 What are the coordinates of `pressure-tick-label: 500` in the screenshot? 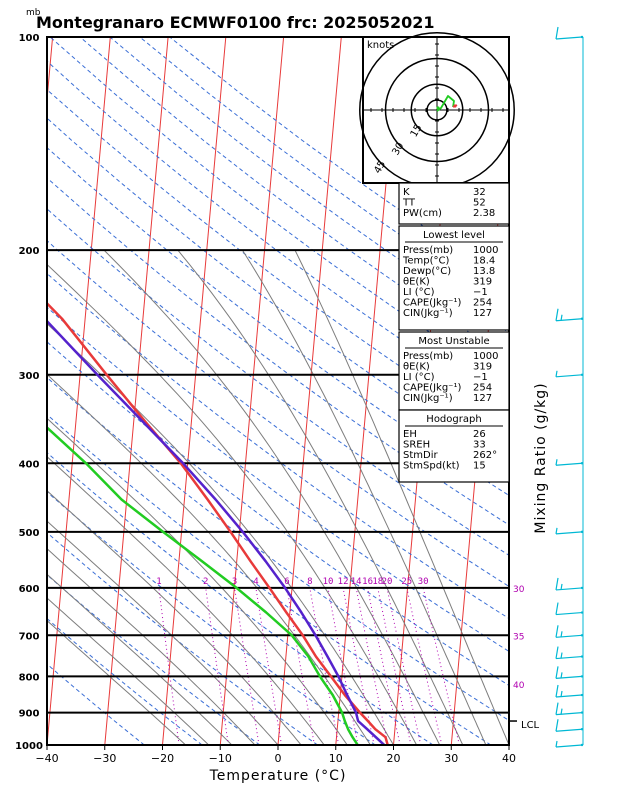 It's located at (29, 533).